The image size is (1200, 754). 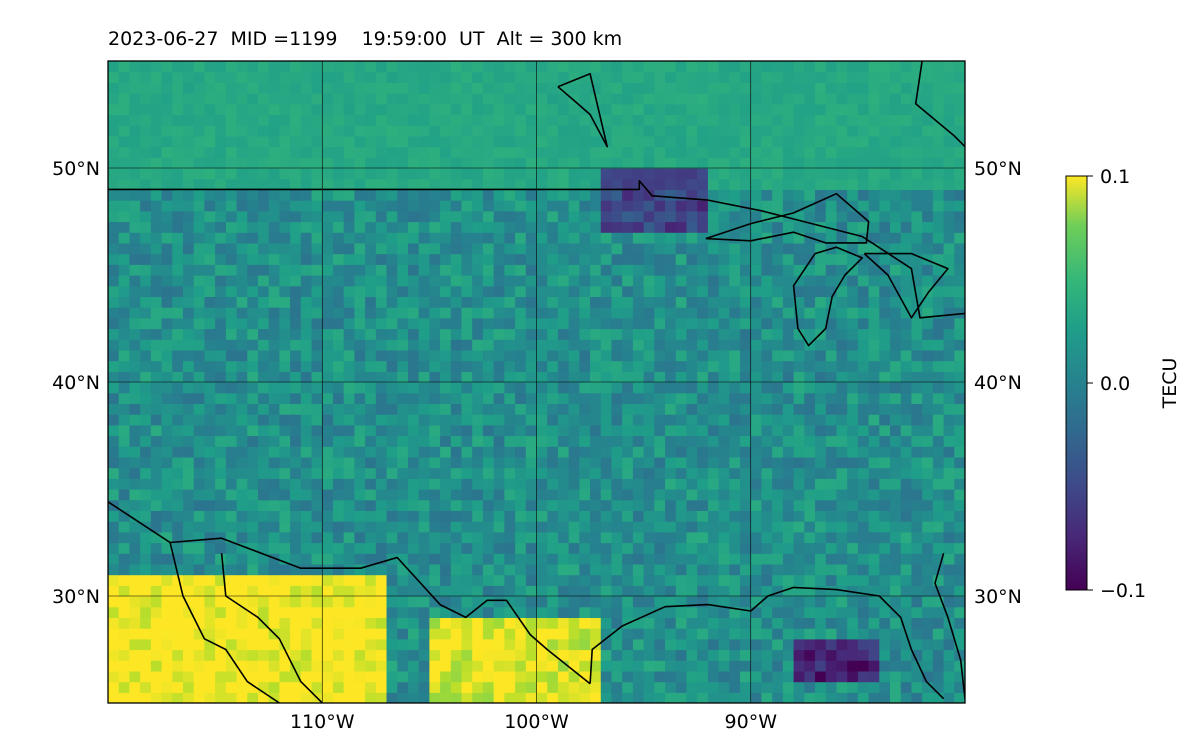 What do you see at coordinates (1170, 384) in the screenshot?
I see `colorbar-label: TECU` at bounding box center [1170, 384].